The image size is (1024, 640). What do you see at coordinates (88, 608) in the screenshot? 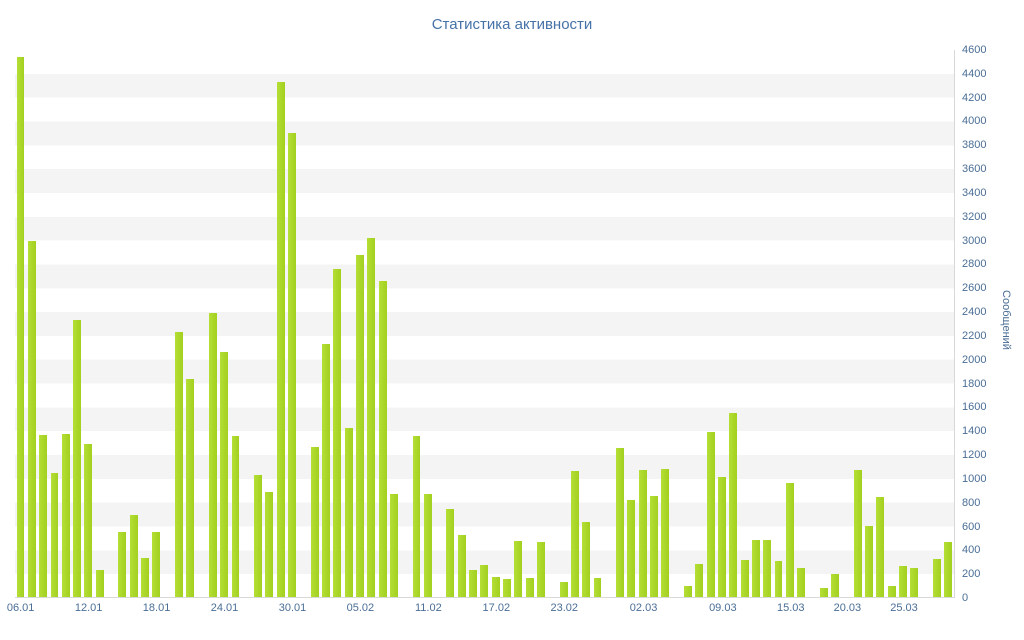
I see `x-axis-label: 12.01` at bounding box center [88, 608].